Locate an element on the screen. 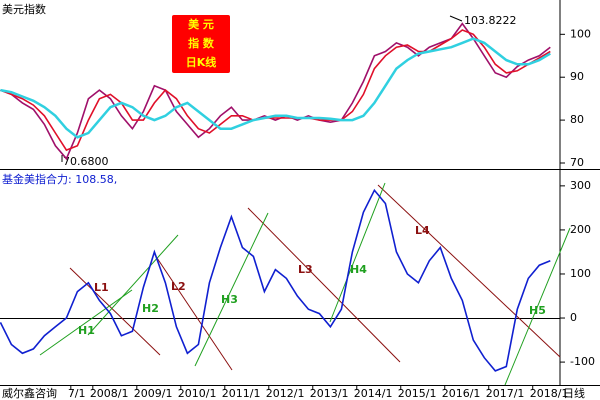 The height and width of the screenshot is (400, 600). x-tick-label: 2017/1 is located at coordinates (505, 393).